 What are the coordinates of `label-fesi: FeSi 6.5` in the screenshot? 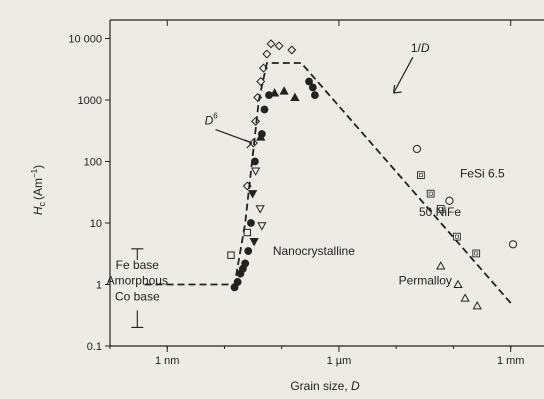 It's located at (482, 173).